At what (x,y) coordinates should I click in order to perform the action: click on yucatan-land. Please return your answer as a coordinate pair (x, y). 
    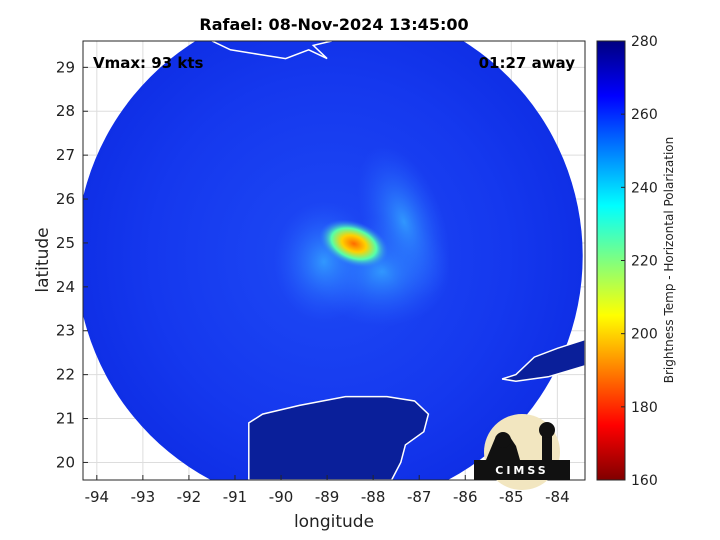
    Looking at the image, I should click on (339, 437).